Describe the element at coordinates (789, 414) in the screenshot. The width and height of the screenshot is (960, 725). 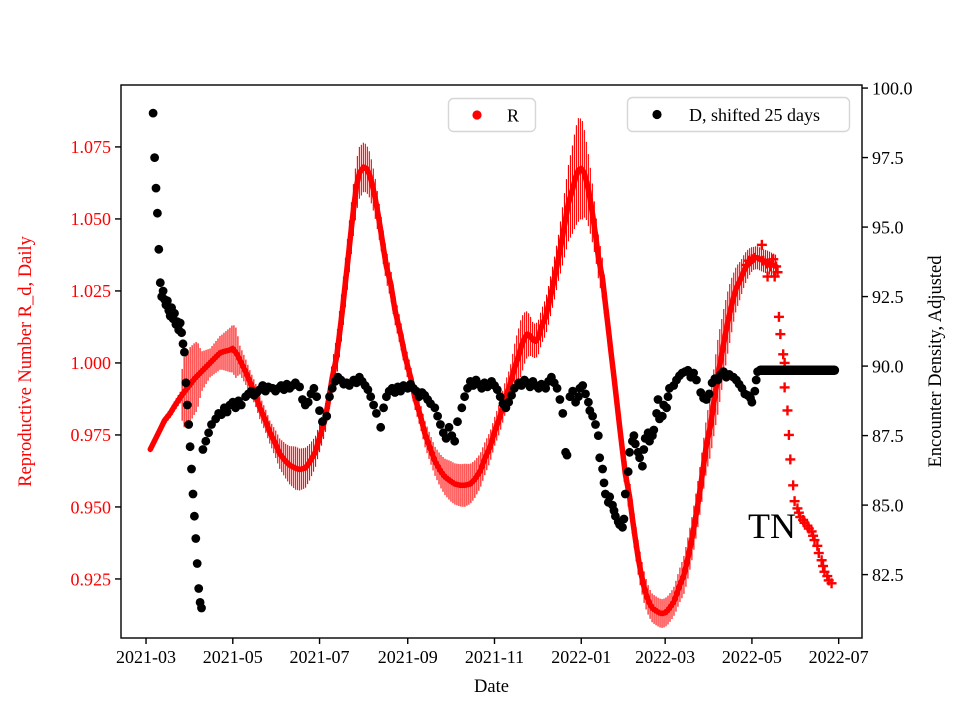
I see `series-R-plus-markers` at that location.